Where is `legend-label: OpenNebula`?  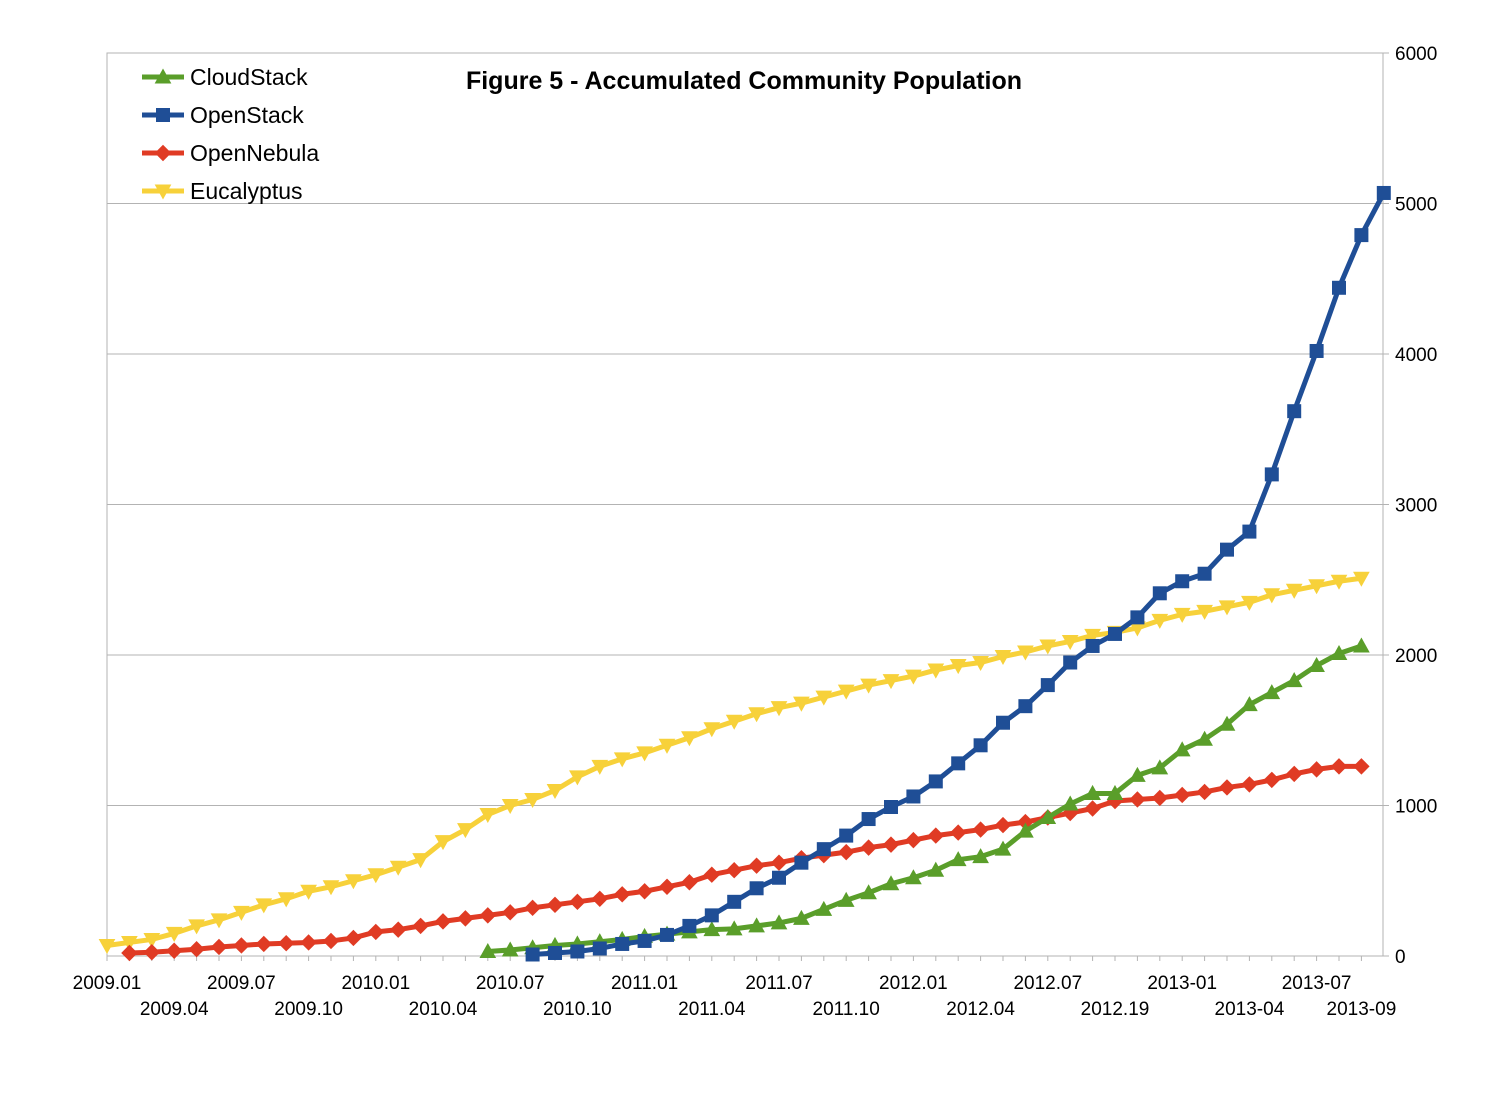 legend-label: OpenNebula is located at coordinates (254, 153).